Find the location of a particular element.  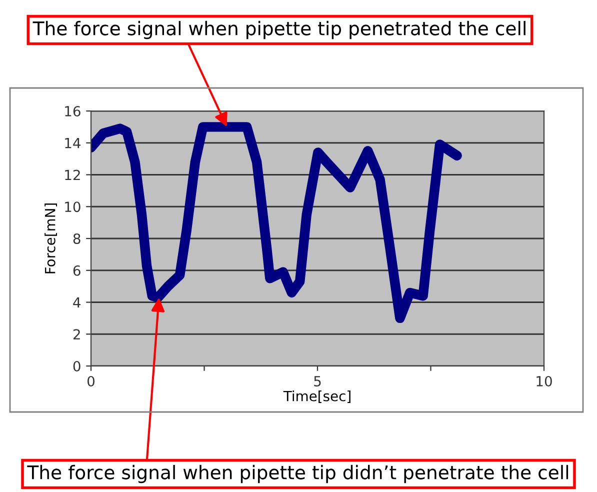

x-tick-label: 5 is located at coordinates (317, 381).